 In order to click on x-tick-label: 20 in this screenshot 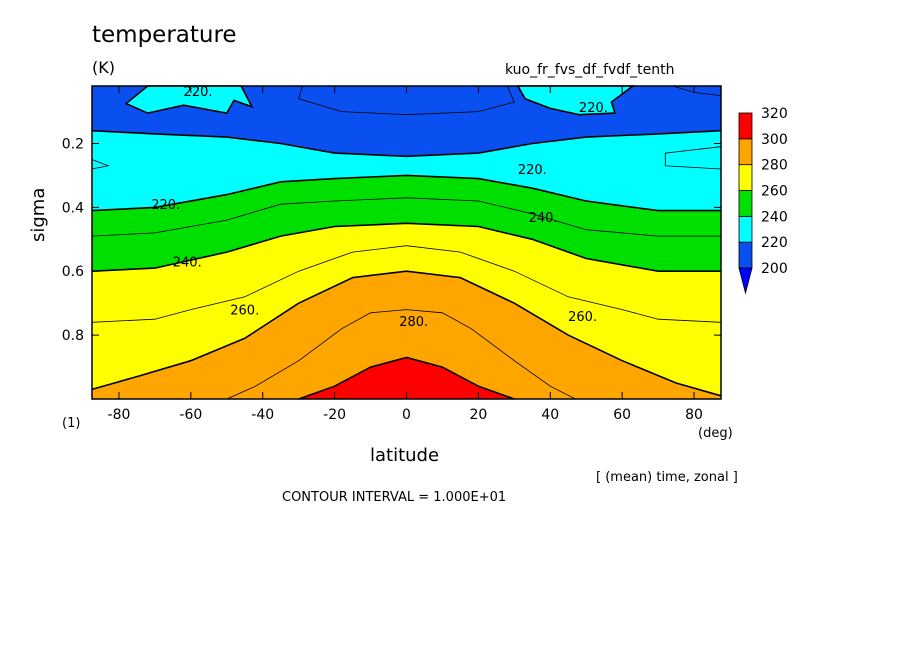, I will do `click(478, 415)`.